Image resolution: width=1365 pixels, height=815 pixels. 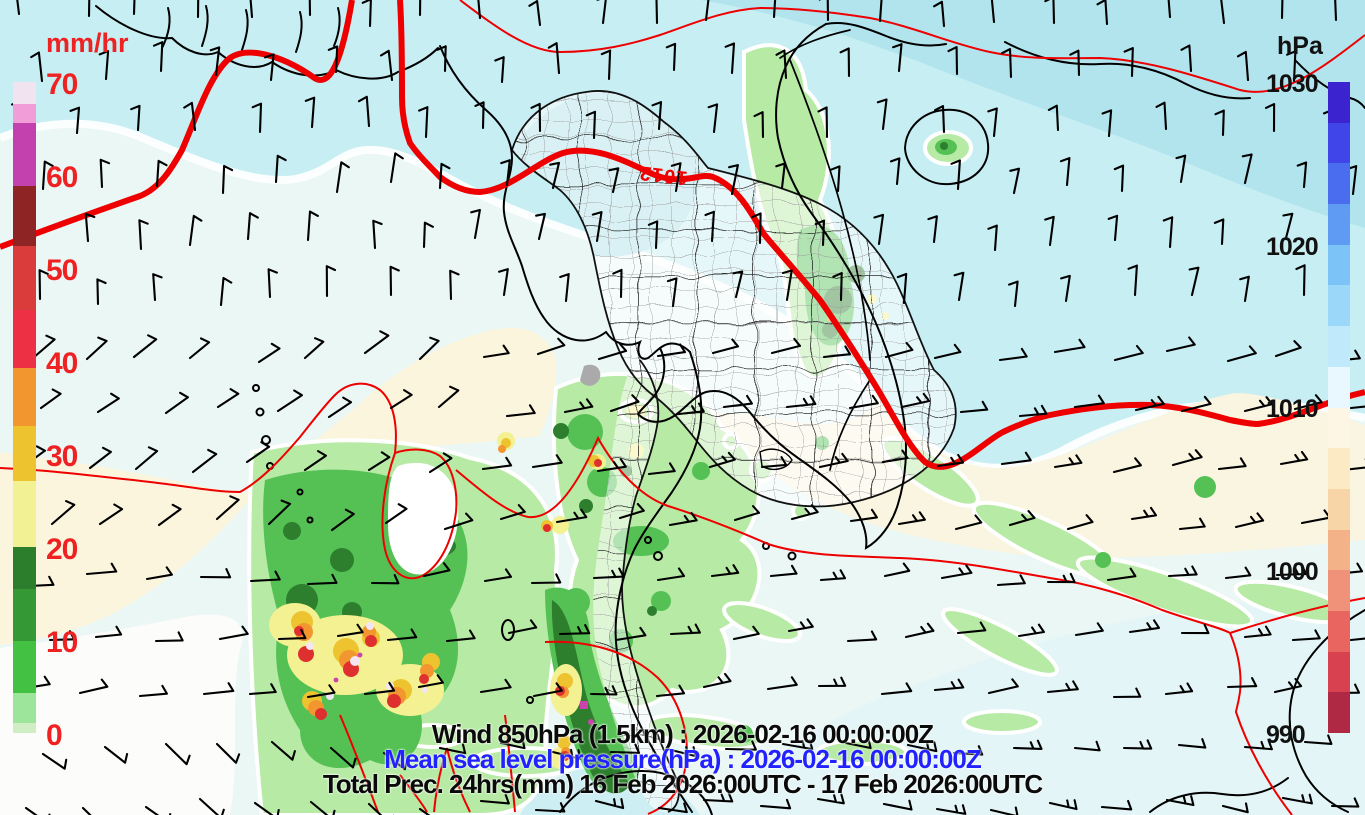 I want to click on precipitation-red, so click(x=448, y=610).